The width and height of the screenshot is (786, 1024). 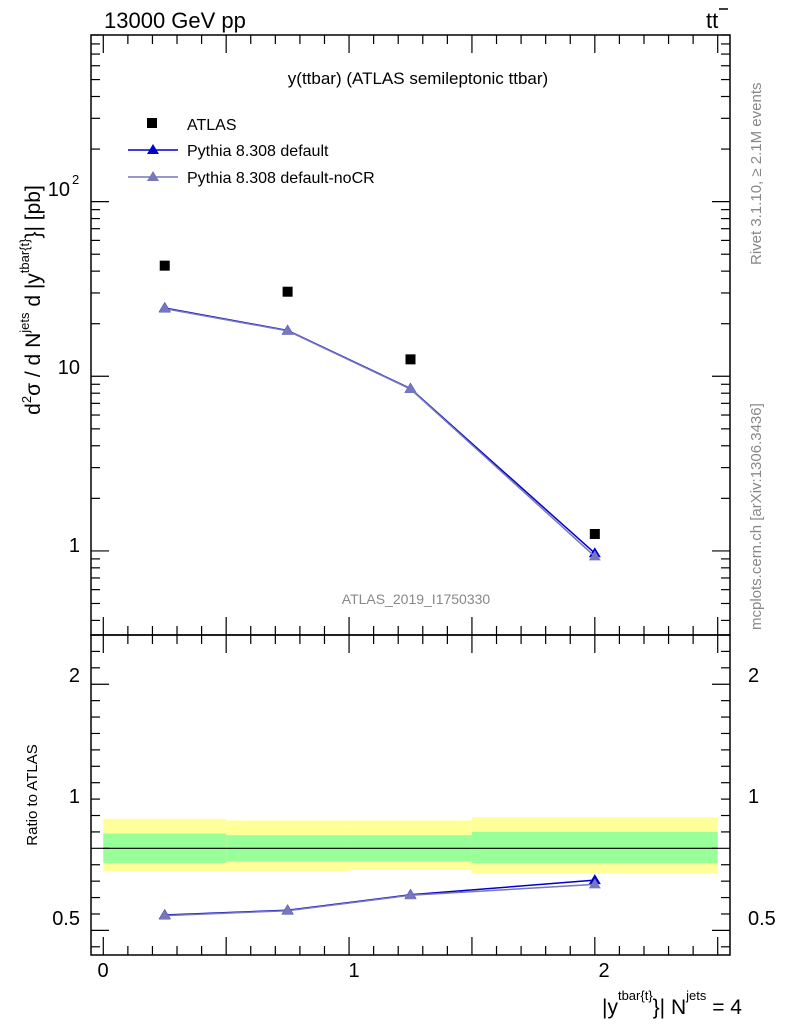 I want to click on xtick-label-2: 2, so click(x=603, y=971).